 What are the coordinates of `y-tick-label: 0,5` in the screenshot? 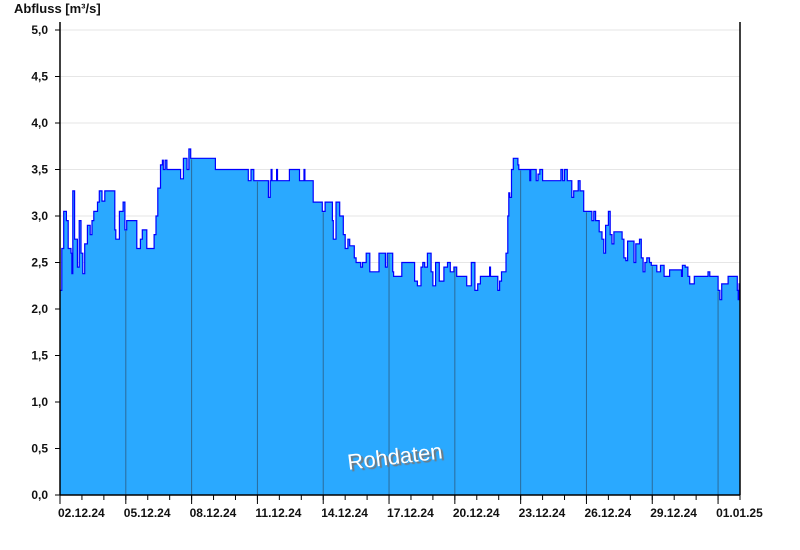 It's located at (39, 449).